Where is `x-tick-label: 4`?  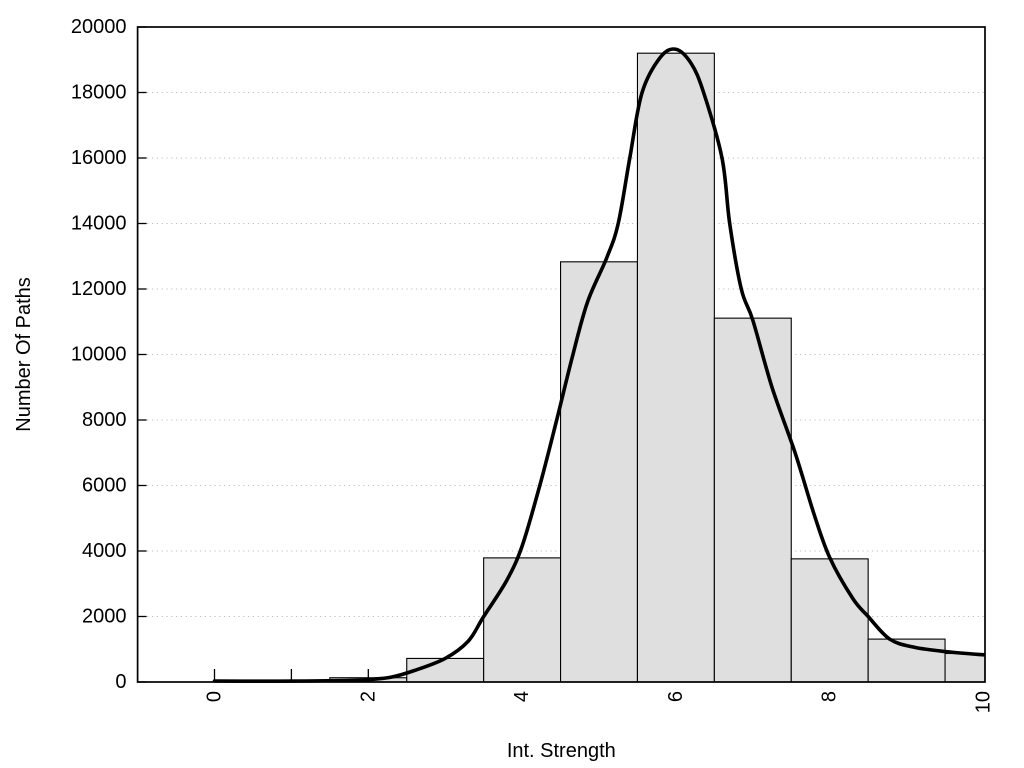
x-tick-label: 4 is located at coordinates (522, 696).